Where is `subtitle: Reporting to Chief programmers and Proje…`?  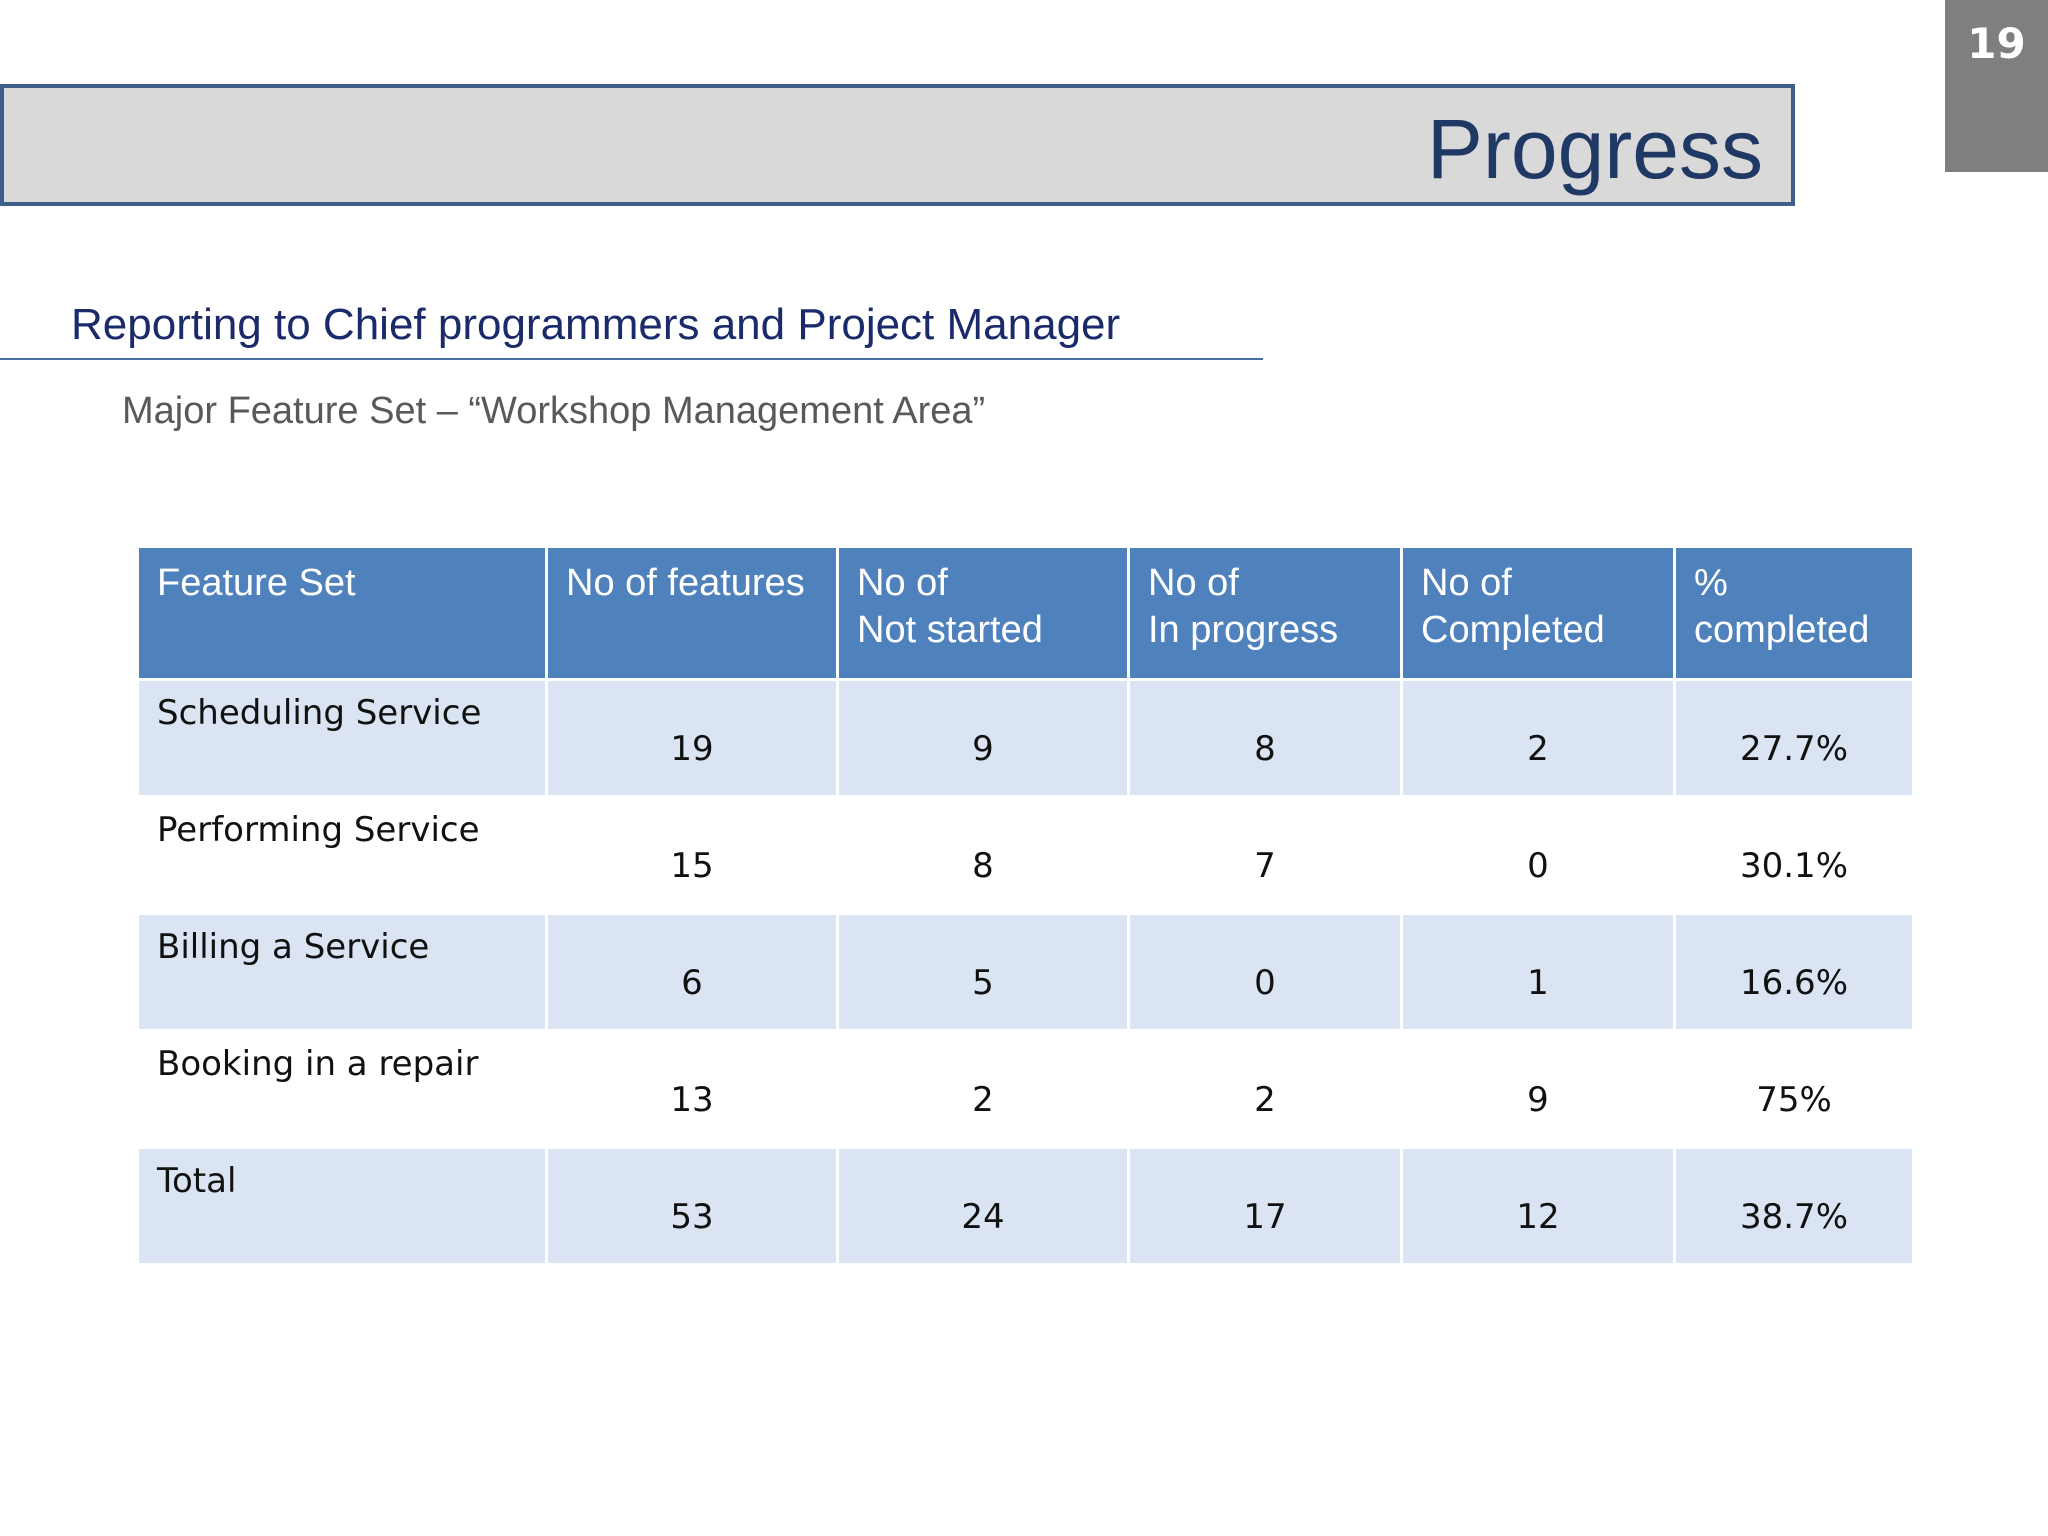
subtitle: Reporting to Chief programmers and Proje… is located at coordinates (596, 324).